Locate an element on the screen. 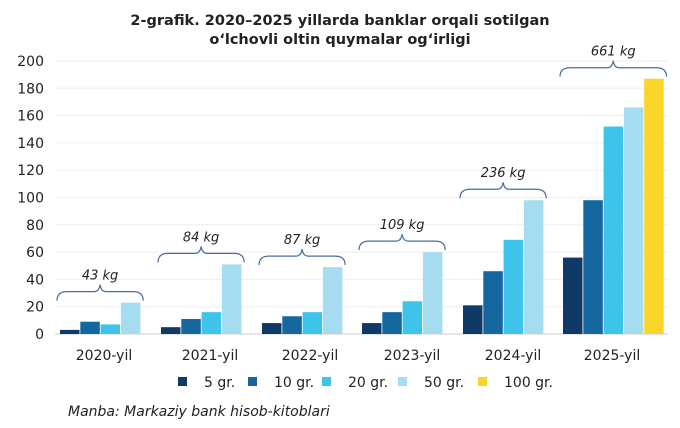 The image size is (680, 428). total-label: 109 kg is located at coordinates (402, 225).